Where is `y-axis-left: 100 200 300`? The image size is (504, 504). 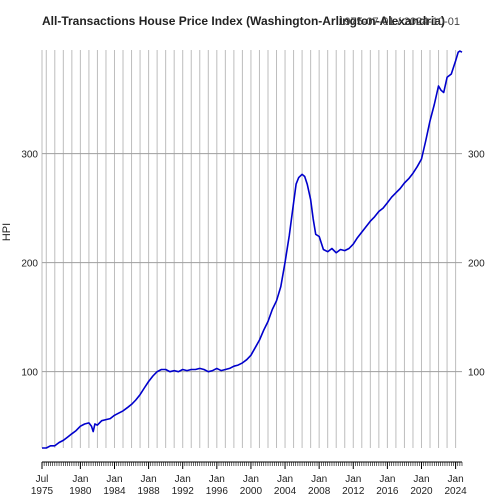
y-axis-left: 100 200 300 is located at coordinates (29, 264).